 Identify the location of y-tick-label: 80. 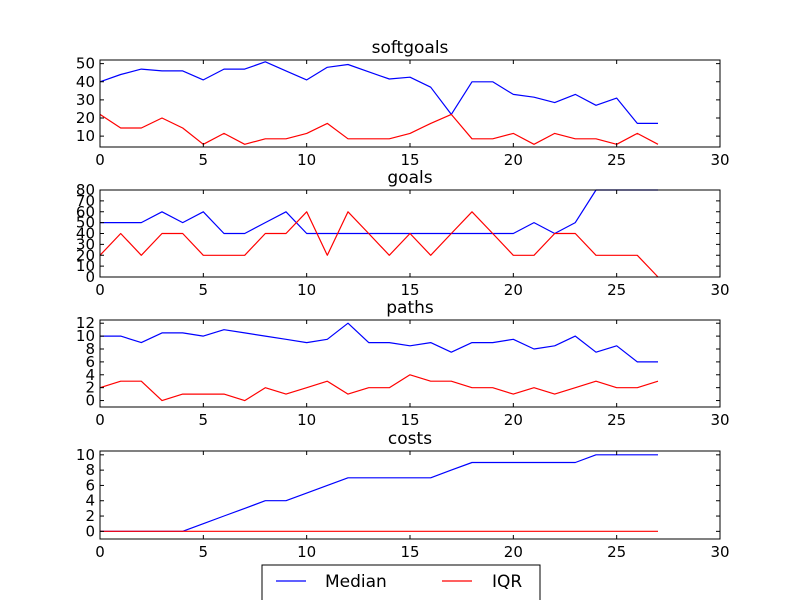
(85, 190).